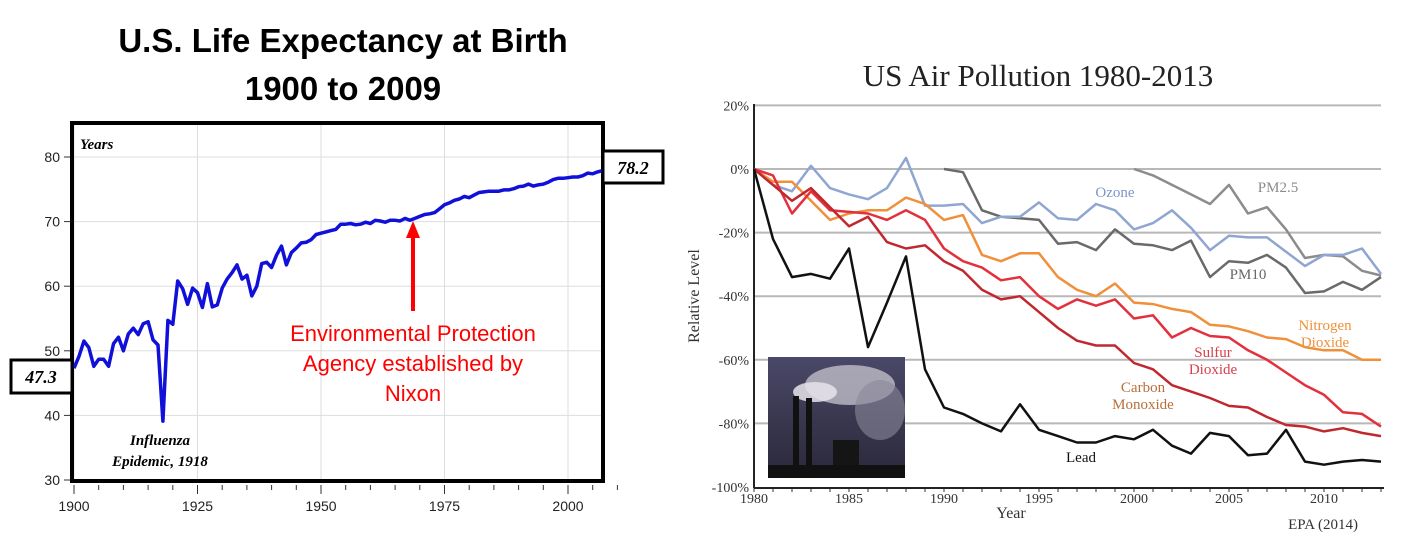 The height and width of the screenshot is (547, 1424). Describe the element at coordinates (1114, 193) in the screenshot. I see `series-label-ozone: Ozone` at that location.